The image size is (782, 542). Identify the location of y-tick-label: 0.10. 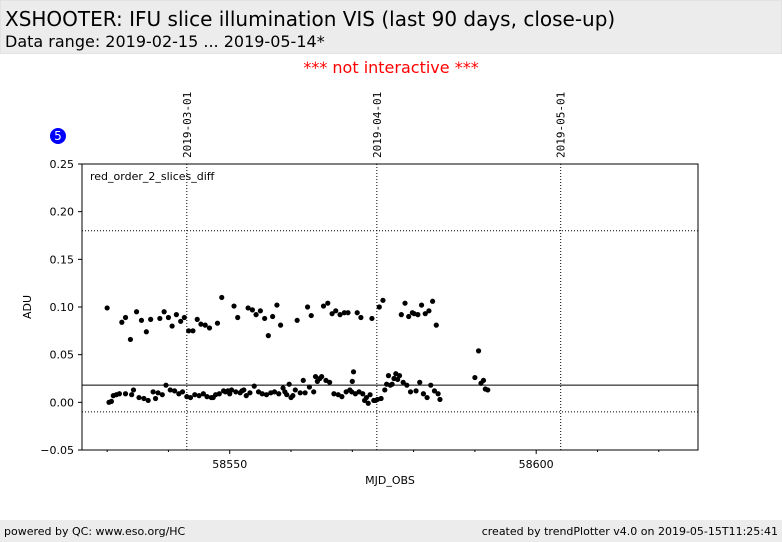
(62, 307).